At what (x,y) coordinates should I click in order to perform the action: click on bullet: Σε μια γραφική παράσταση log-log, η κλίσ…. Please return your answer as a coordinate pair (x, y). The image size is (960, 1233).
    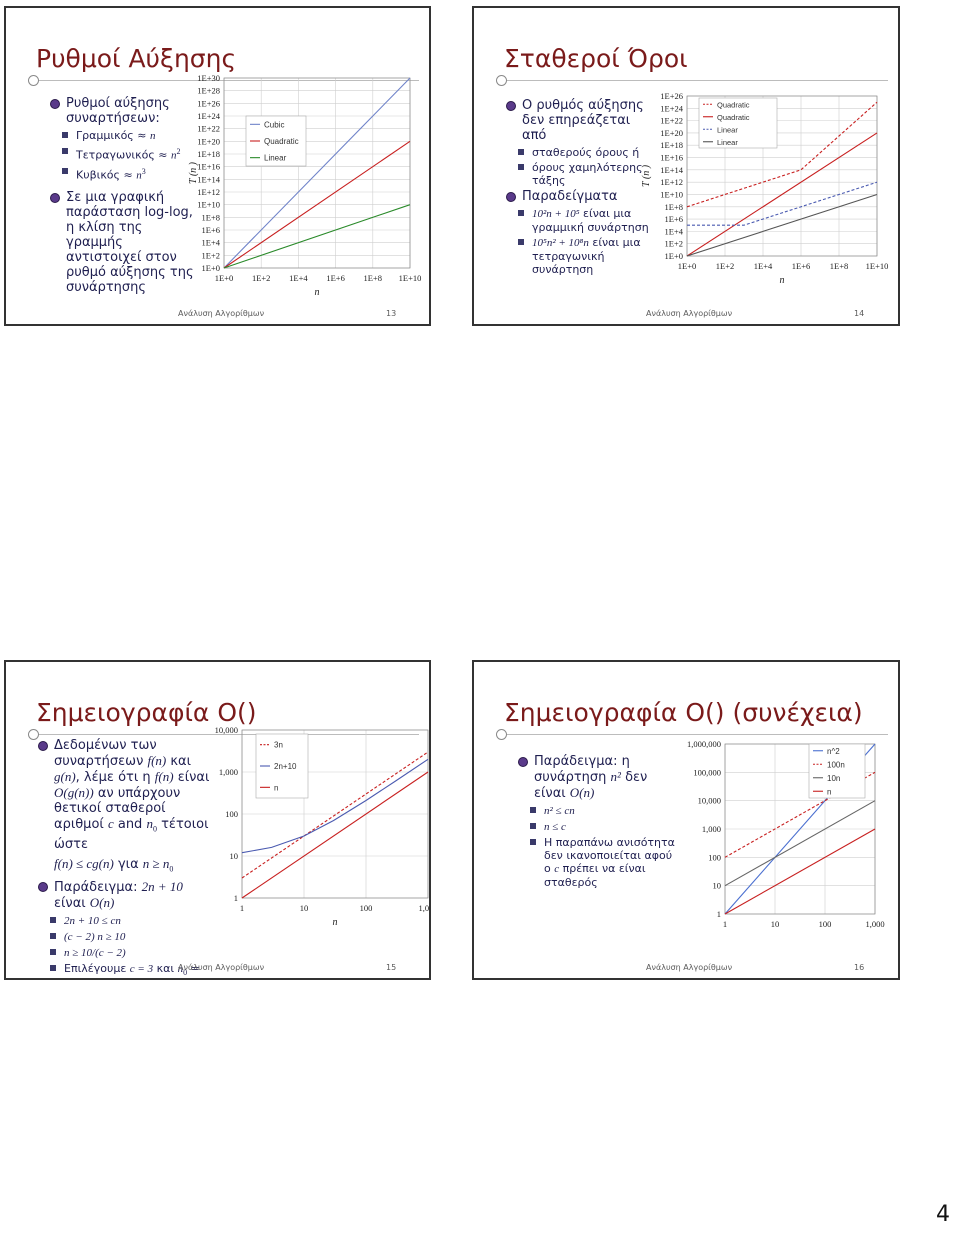
    Looking at the image, I should click on (125, 242).